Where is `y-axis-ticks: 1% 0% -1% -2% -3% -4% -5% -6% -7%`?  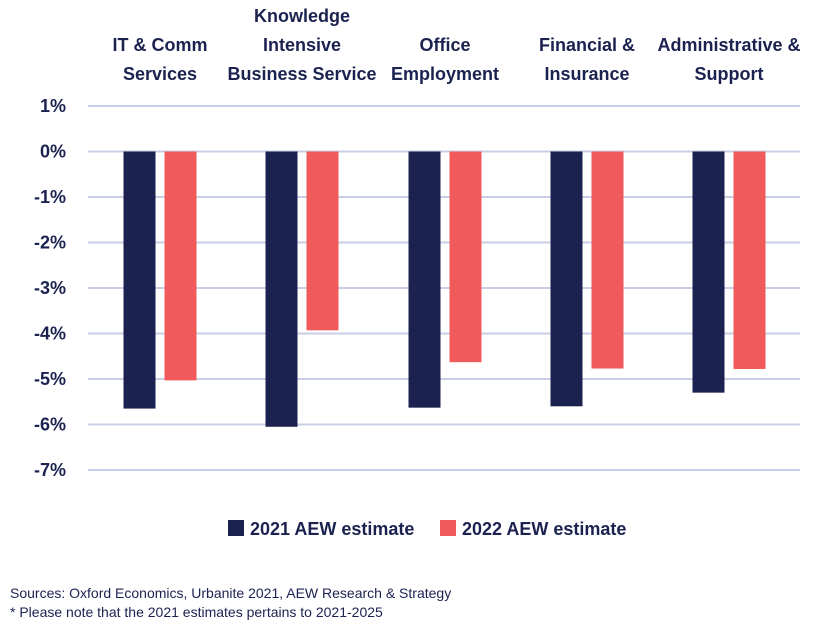 y-axis-ticks: 1% 0% -1% -2% -3% -4% -5% -6% -7% is located at coordinates (50, 288).